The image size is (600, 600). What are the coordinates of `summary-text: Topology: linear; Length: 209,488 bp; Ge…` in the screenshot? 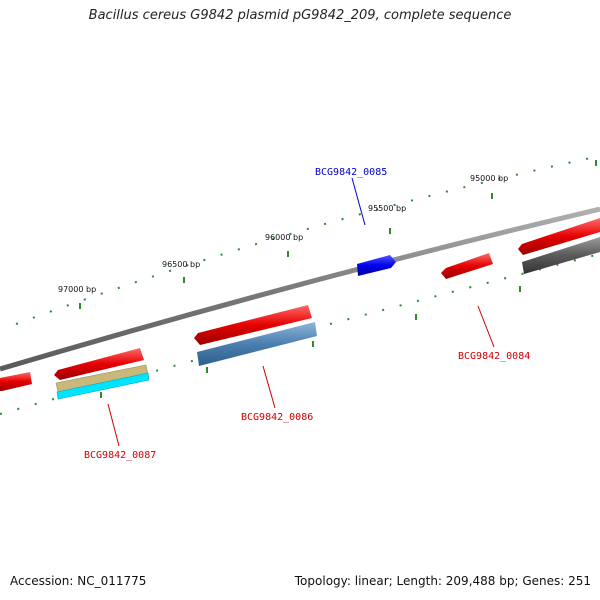 It's located at (442, 581).